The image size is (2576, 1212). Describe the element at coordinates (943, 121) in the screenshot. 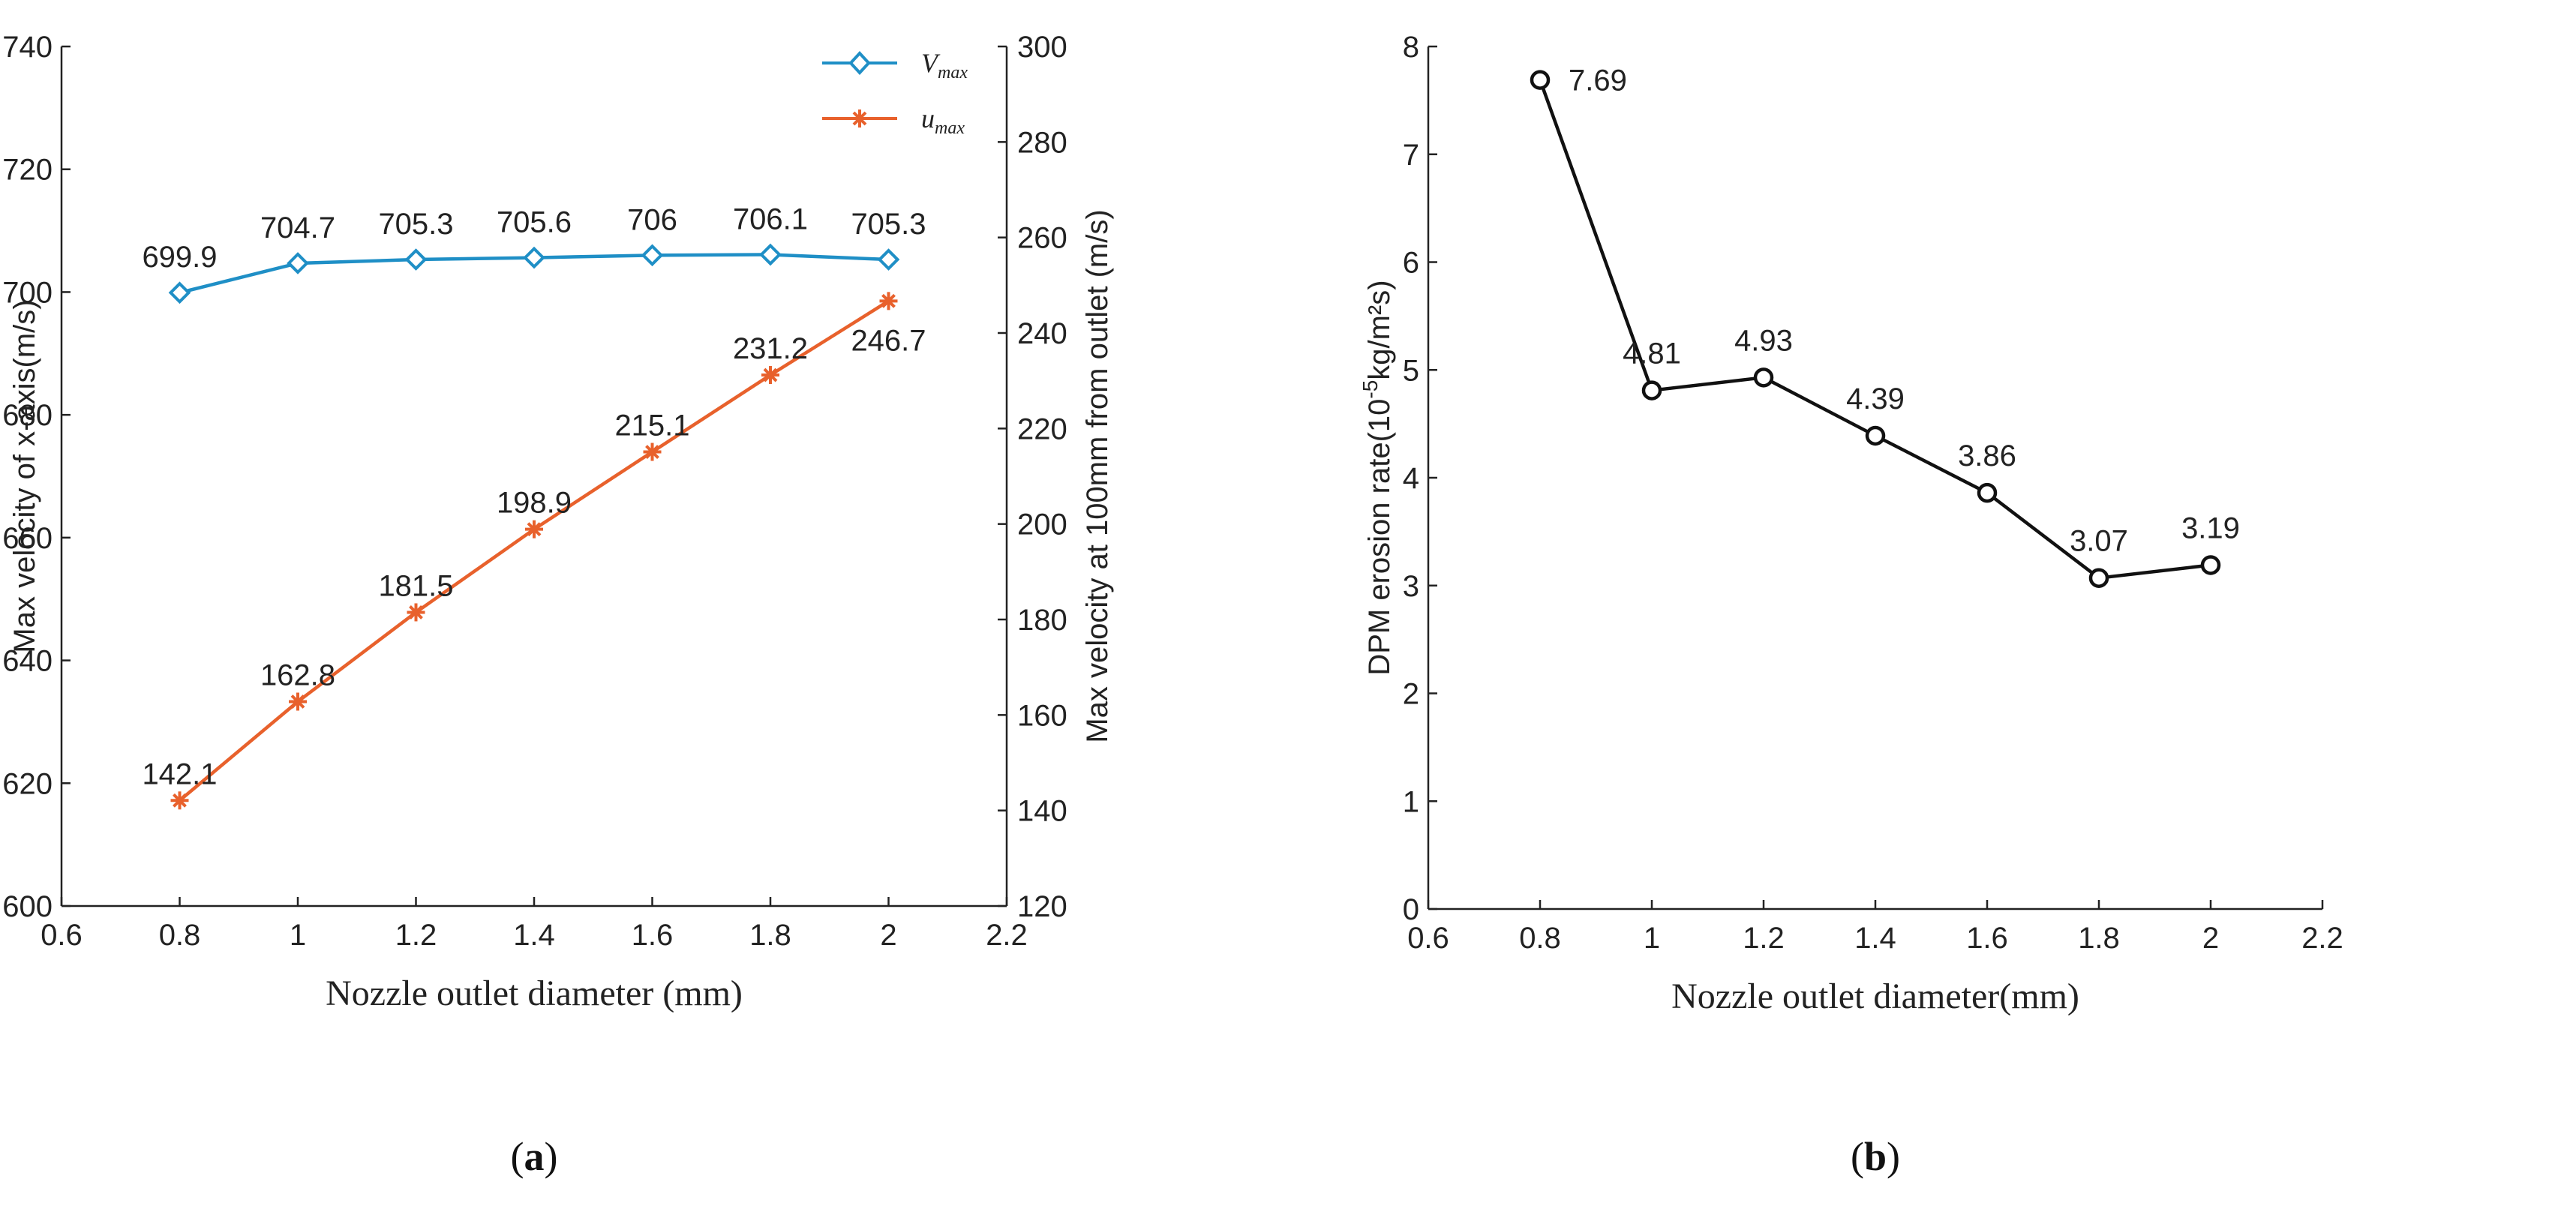

I see `legend-umax-label: umax` at that location.